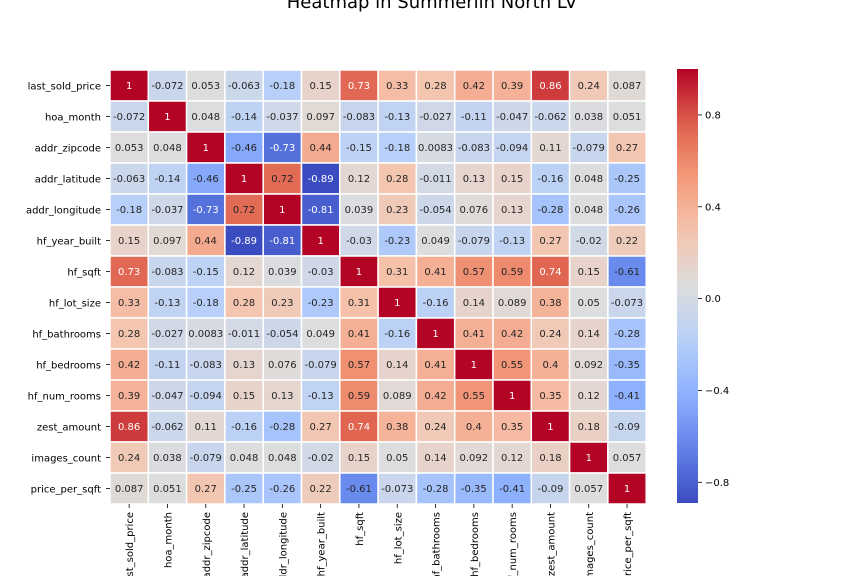  I want to click on col-label-addr_latitude: addr_latitude, so click(245, 544).